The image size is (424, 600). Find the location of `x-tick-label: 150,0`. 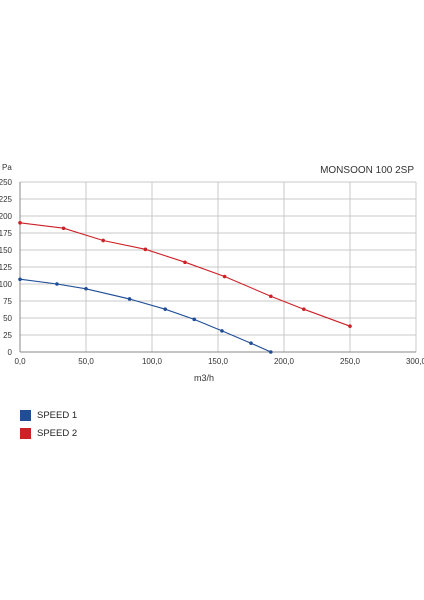

x-tick-label: 150,0 is located at coordinates (218, 361).